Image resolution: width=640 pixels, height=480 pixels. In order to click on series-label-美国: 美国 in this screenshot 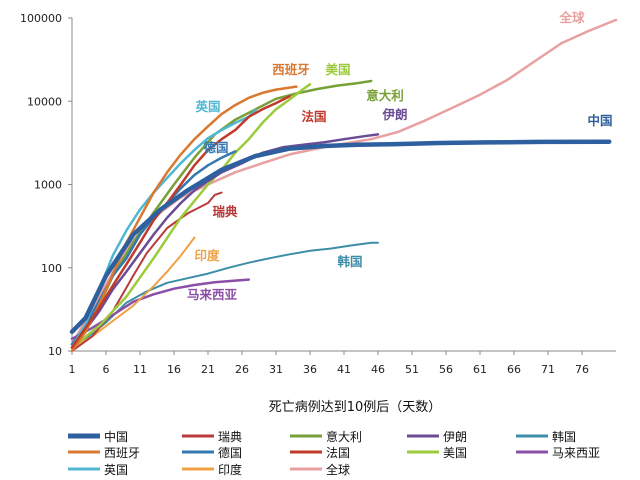, I will do `click(337, 69)`.